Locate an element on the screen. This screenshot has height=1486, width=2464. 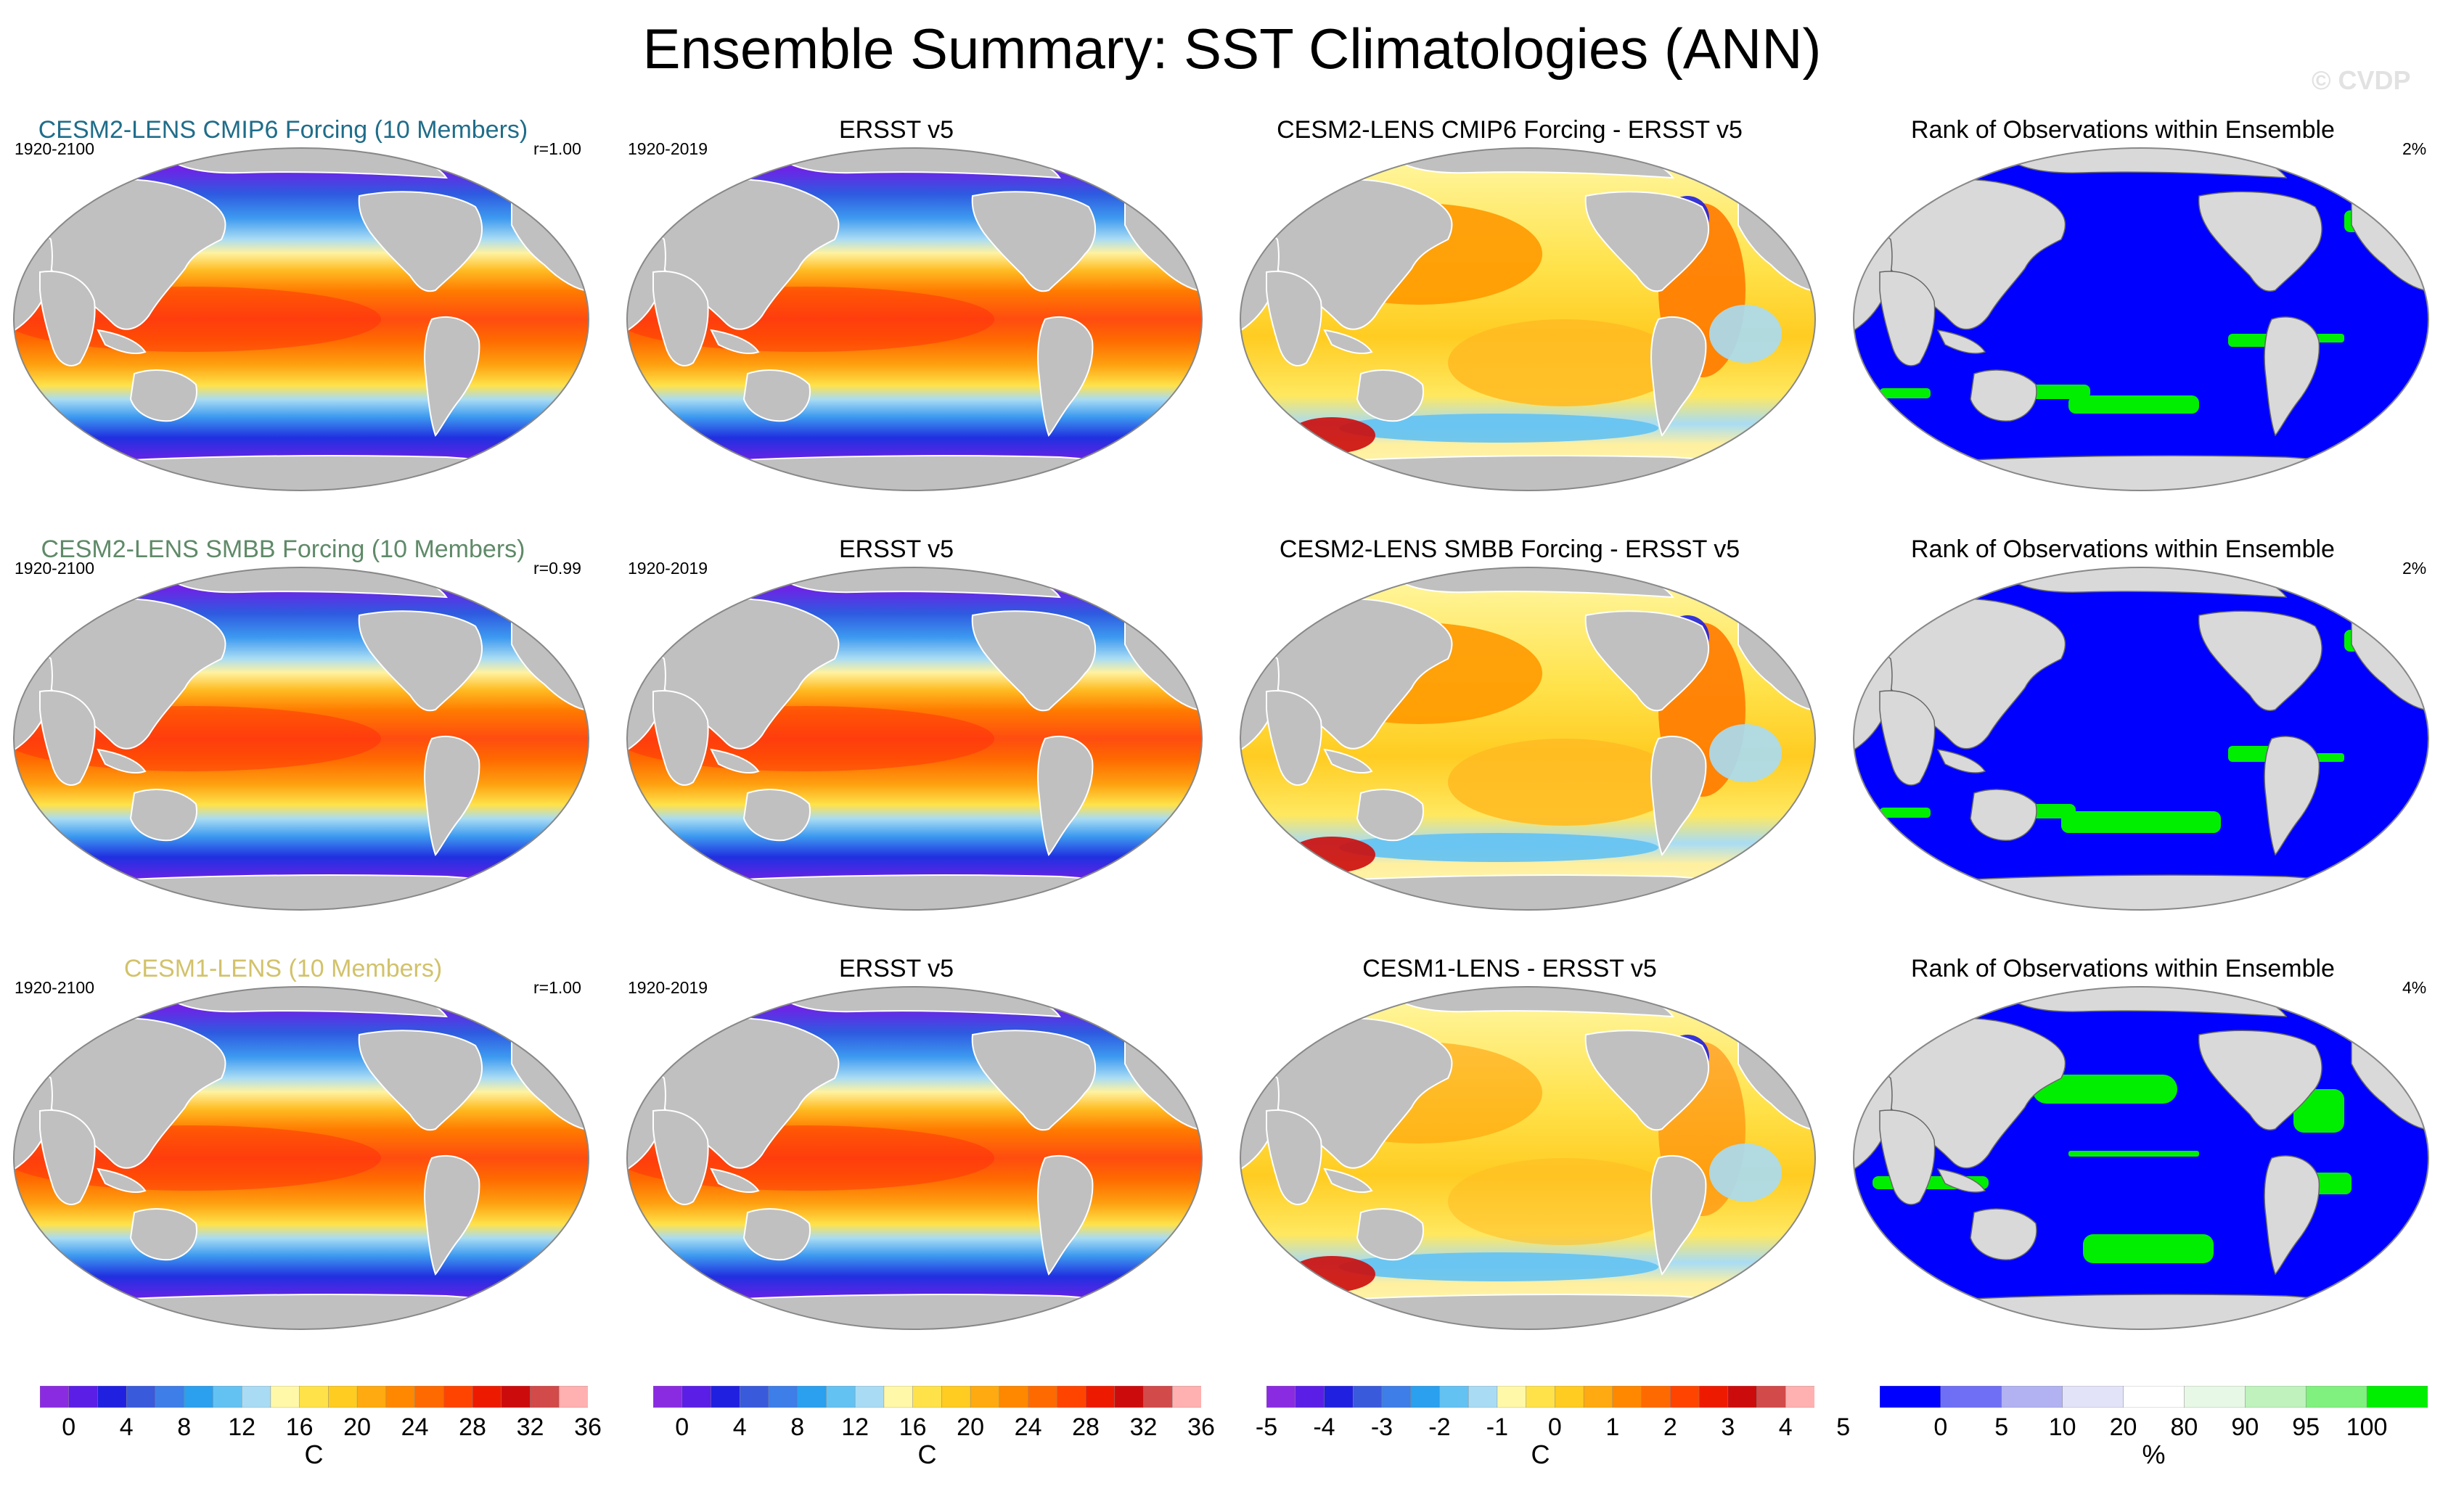
ensemble-panel-title: CESM1-LENS (10 Members) is located at coordinates (283, 968).